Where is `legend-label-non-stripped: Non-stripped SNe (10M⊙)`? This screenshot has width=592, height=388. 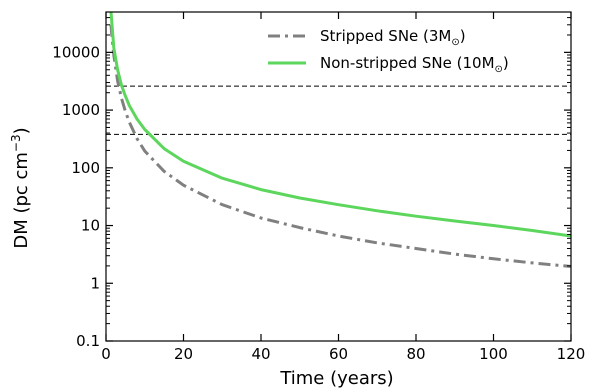
legend-label-non-stripped: Non-stripped SNe (10M⊙) is located at coordinates (414, 64).